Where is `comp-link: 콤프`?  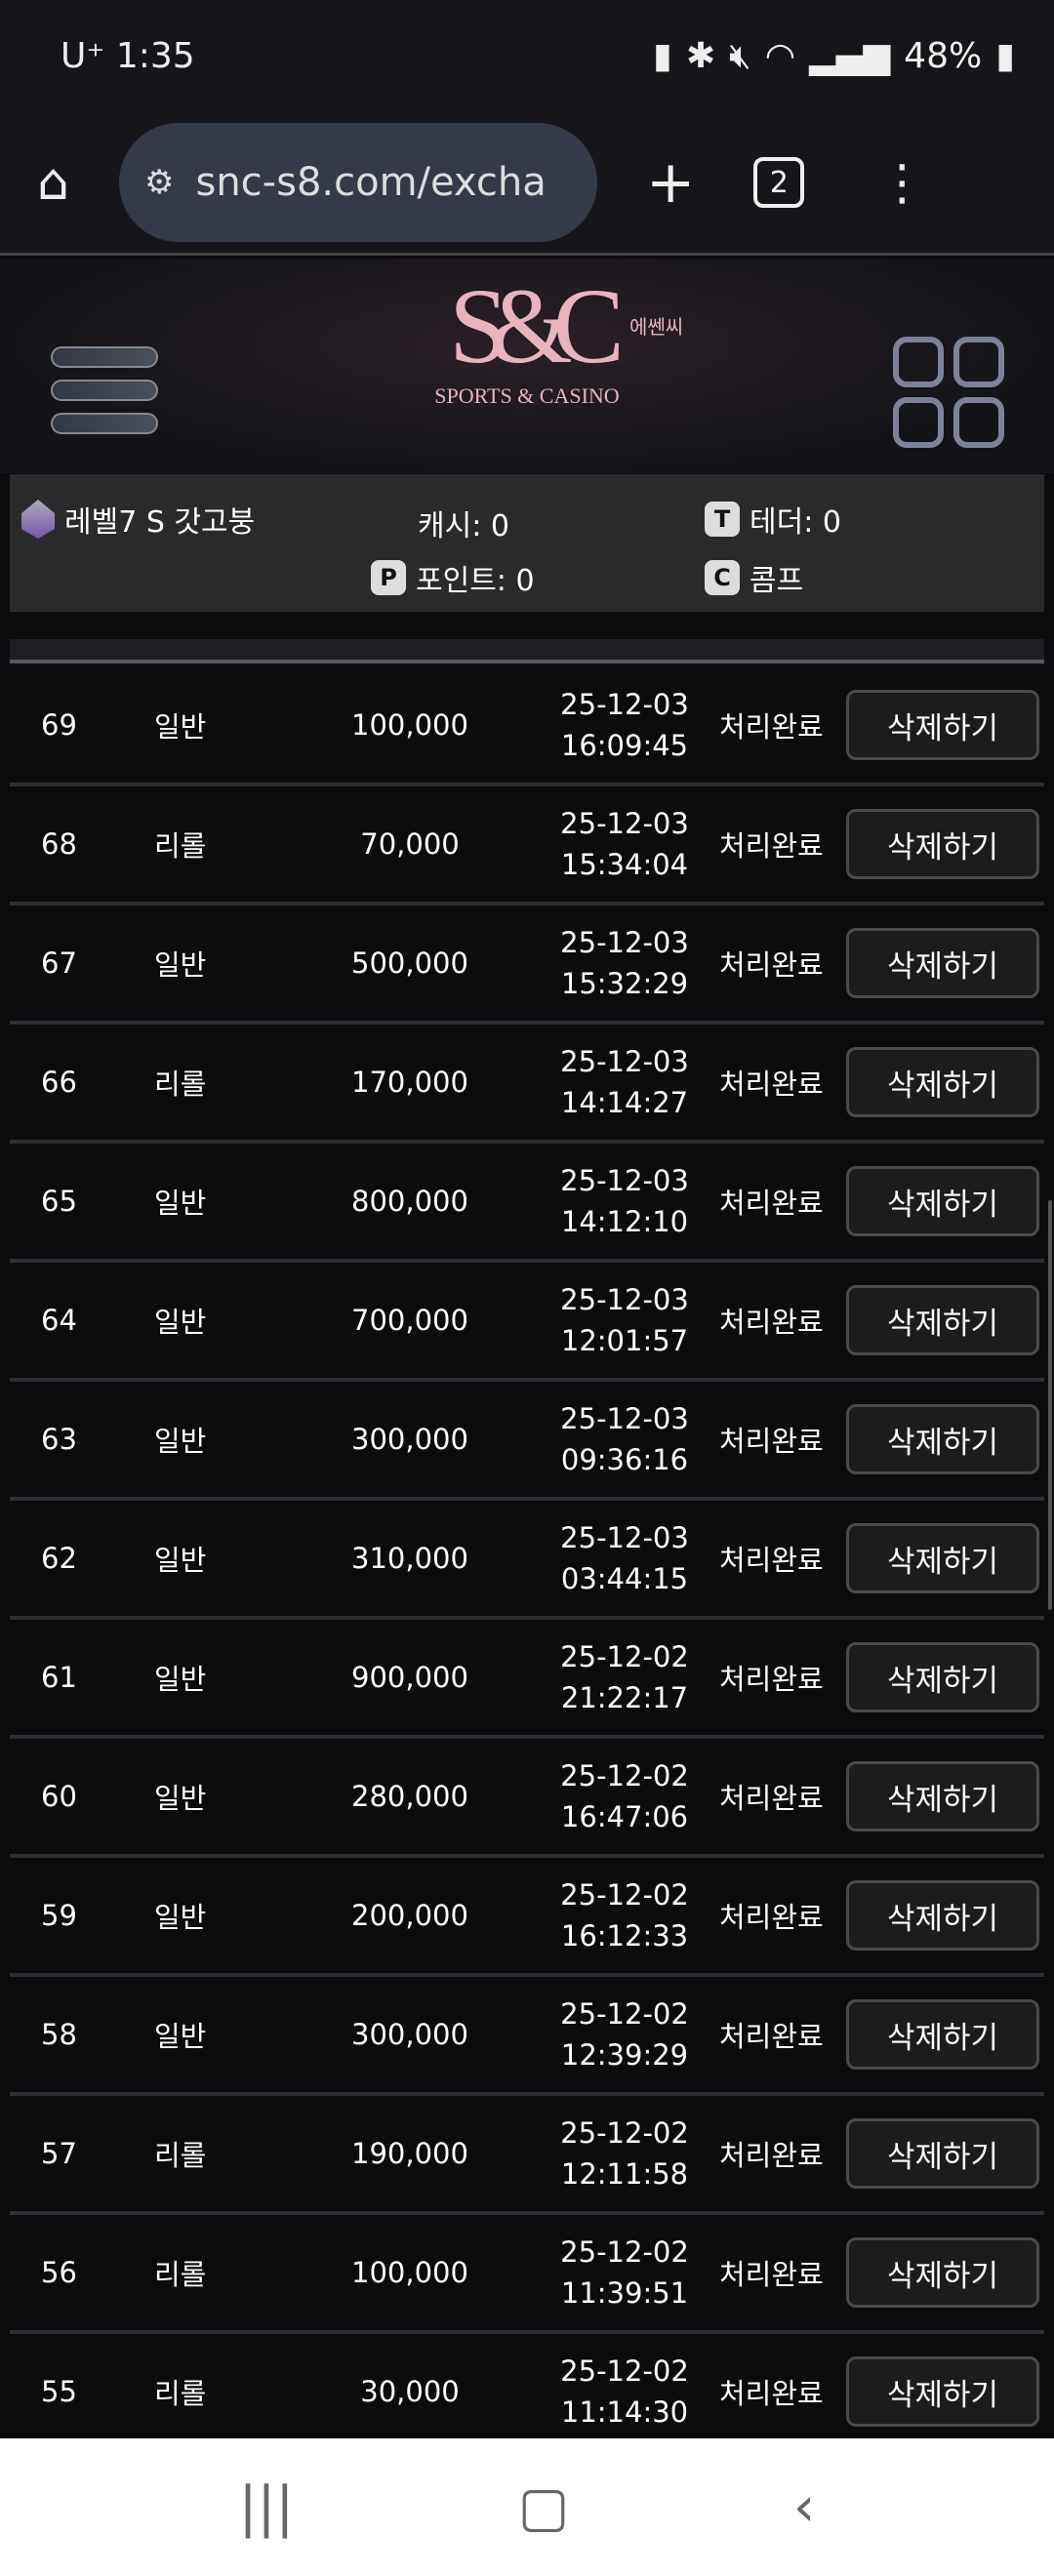
comp-link: 콤프 is located at coordinates (777, 581).